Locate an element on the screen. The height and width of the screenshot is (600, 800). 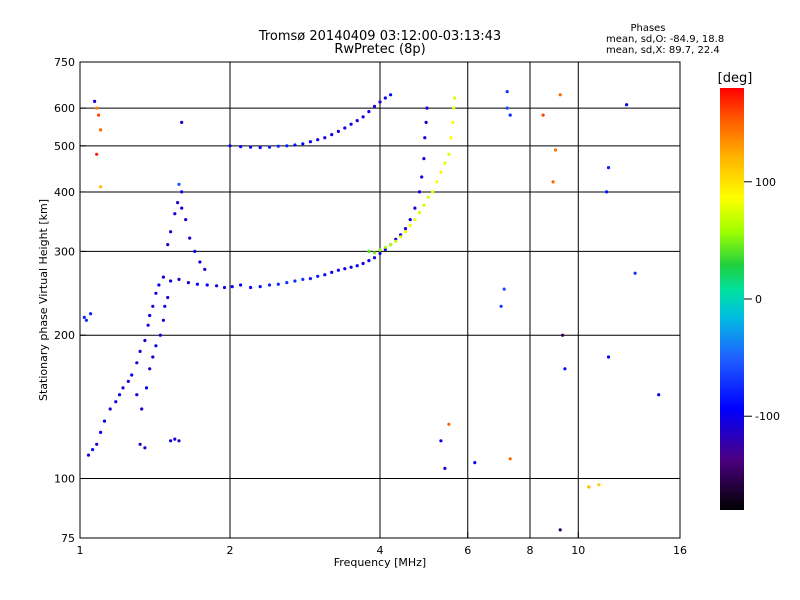
x-axis-ticks: 1 2 4 6 8 10 16 is located at coordinates (382, 544).